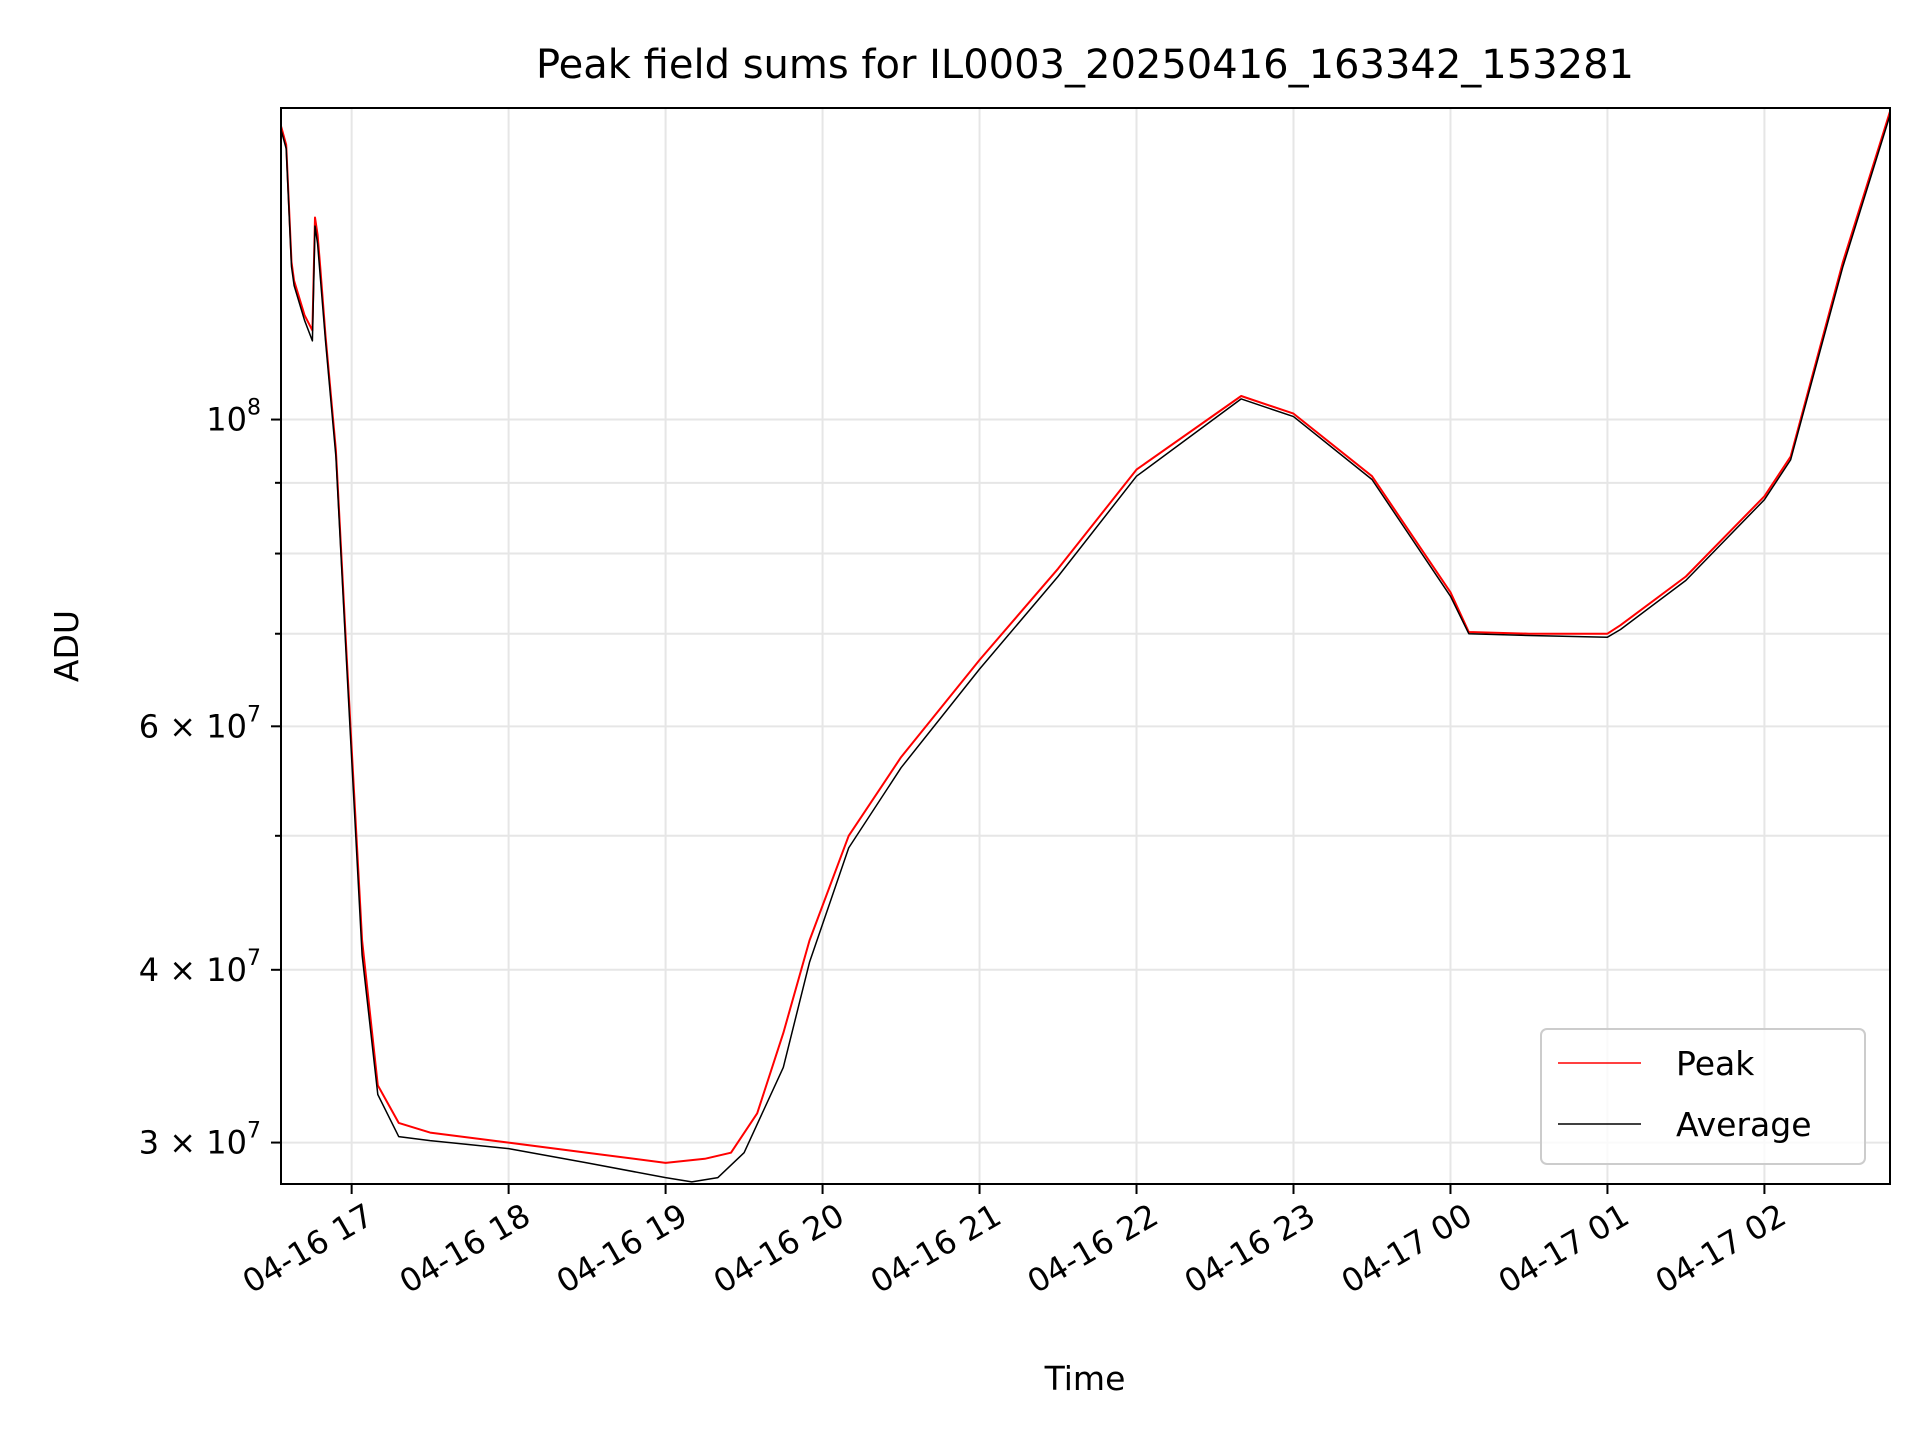  Describe the element at coordinates (66, 646) in the screenshot. I see `y-axis-label: ADU` at that location.